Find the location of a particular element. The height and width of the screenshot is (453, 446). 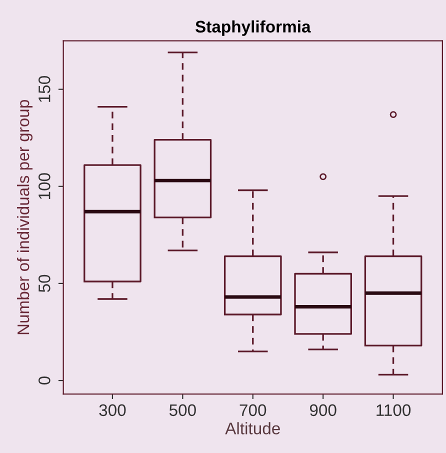

x-tick-label: 700 is located at coordinates (253, 410).